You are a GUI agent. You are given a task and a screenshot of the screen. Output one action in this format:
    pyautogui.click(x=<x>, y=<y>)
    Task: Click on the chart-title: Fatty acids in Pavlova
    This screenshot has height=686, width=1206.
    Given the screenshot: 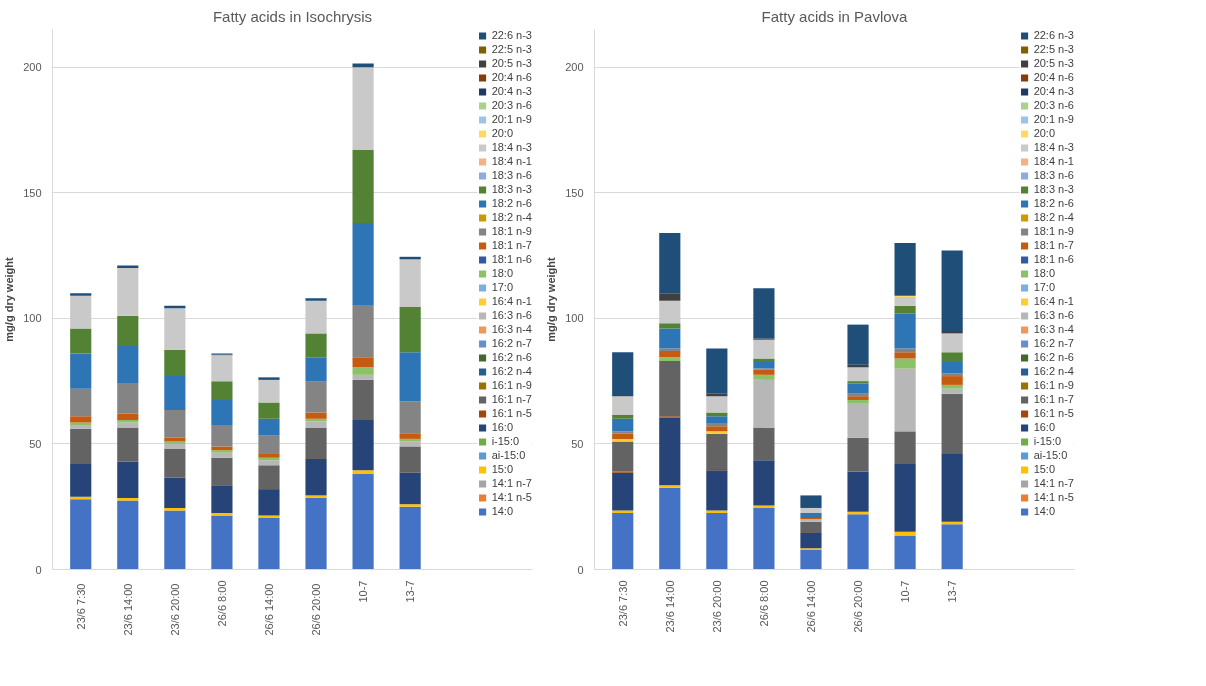 What is the action you would take?
    pyautogui.click(x=835, y=16)
    